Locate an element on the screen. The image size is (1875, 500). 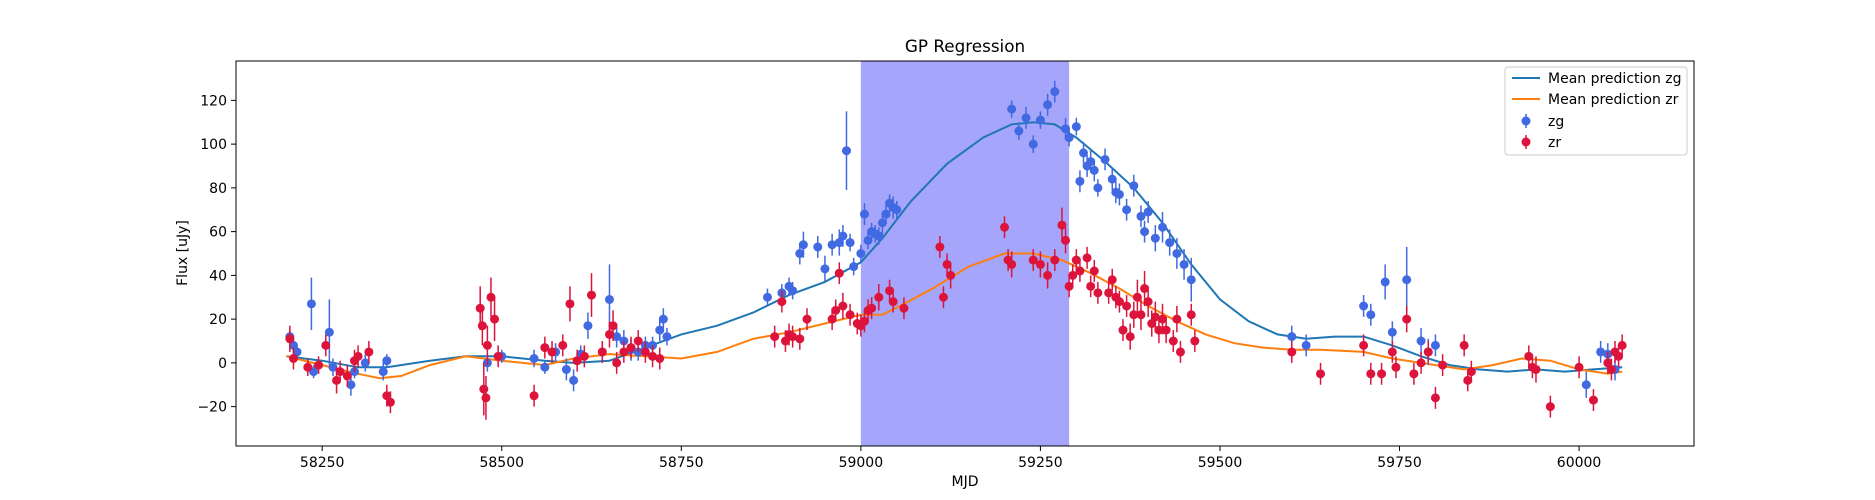
legend-label-zg: zg is located at coordinates (1556, 122).